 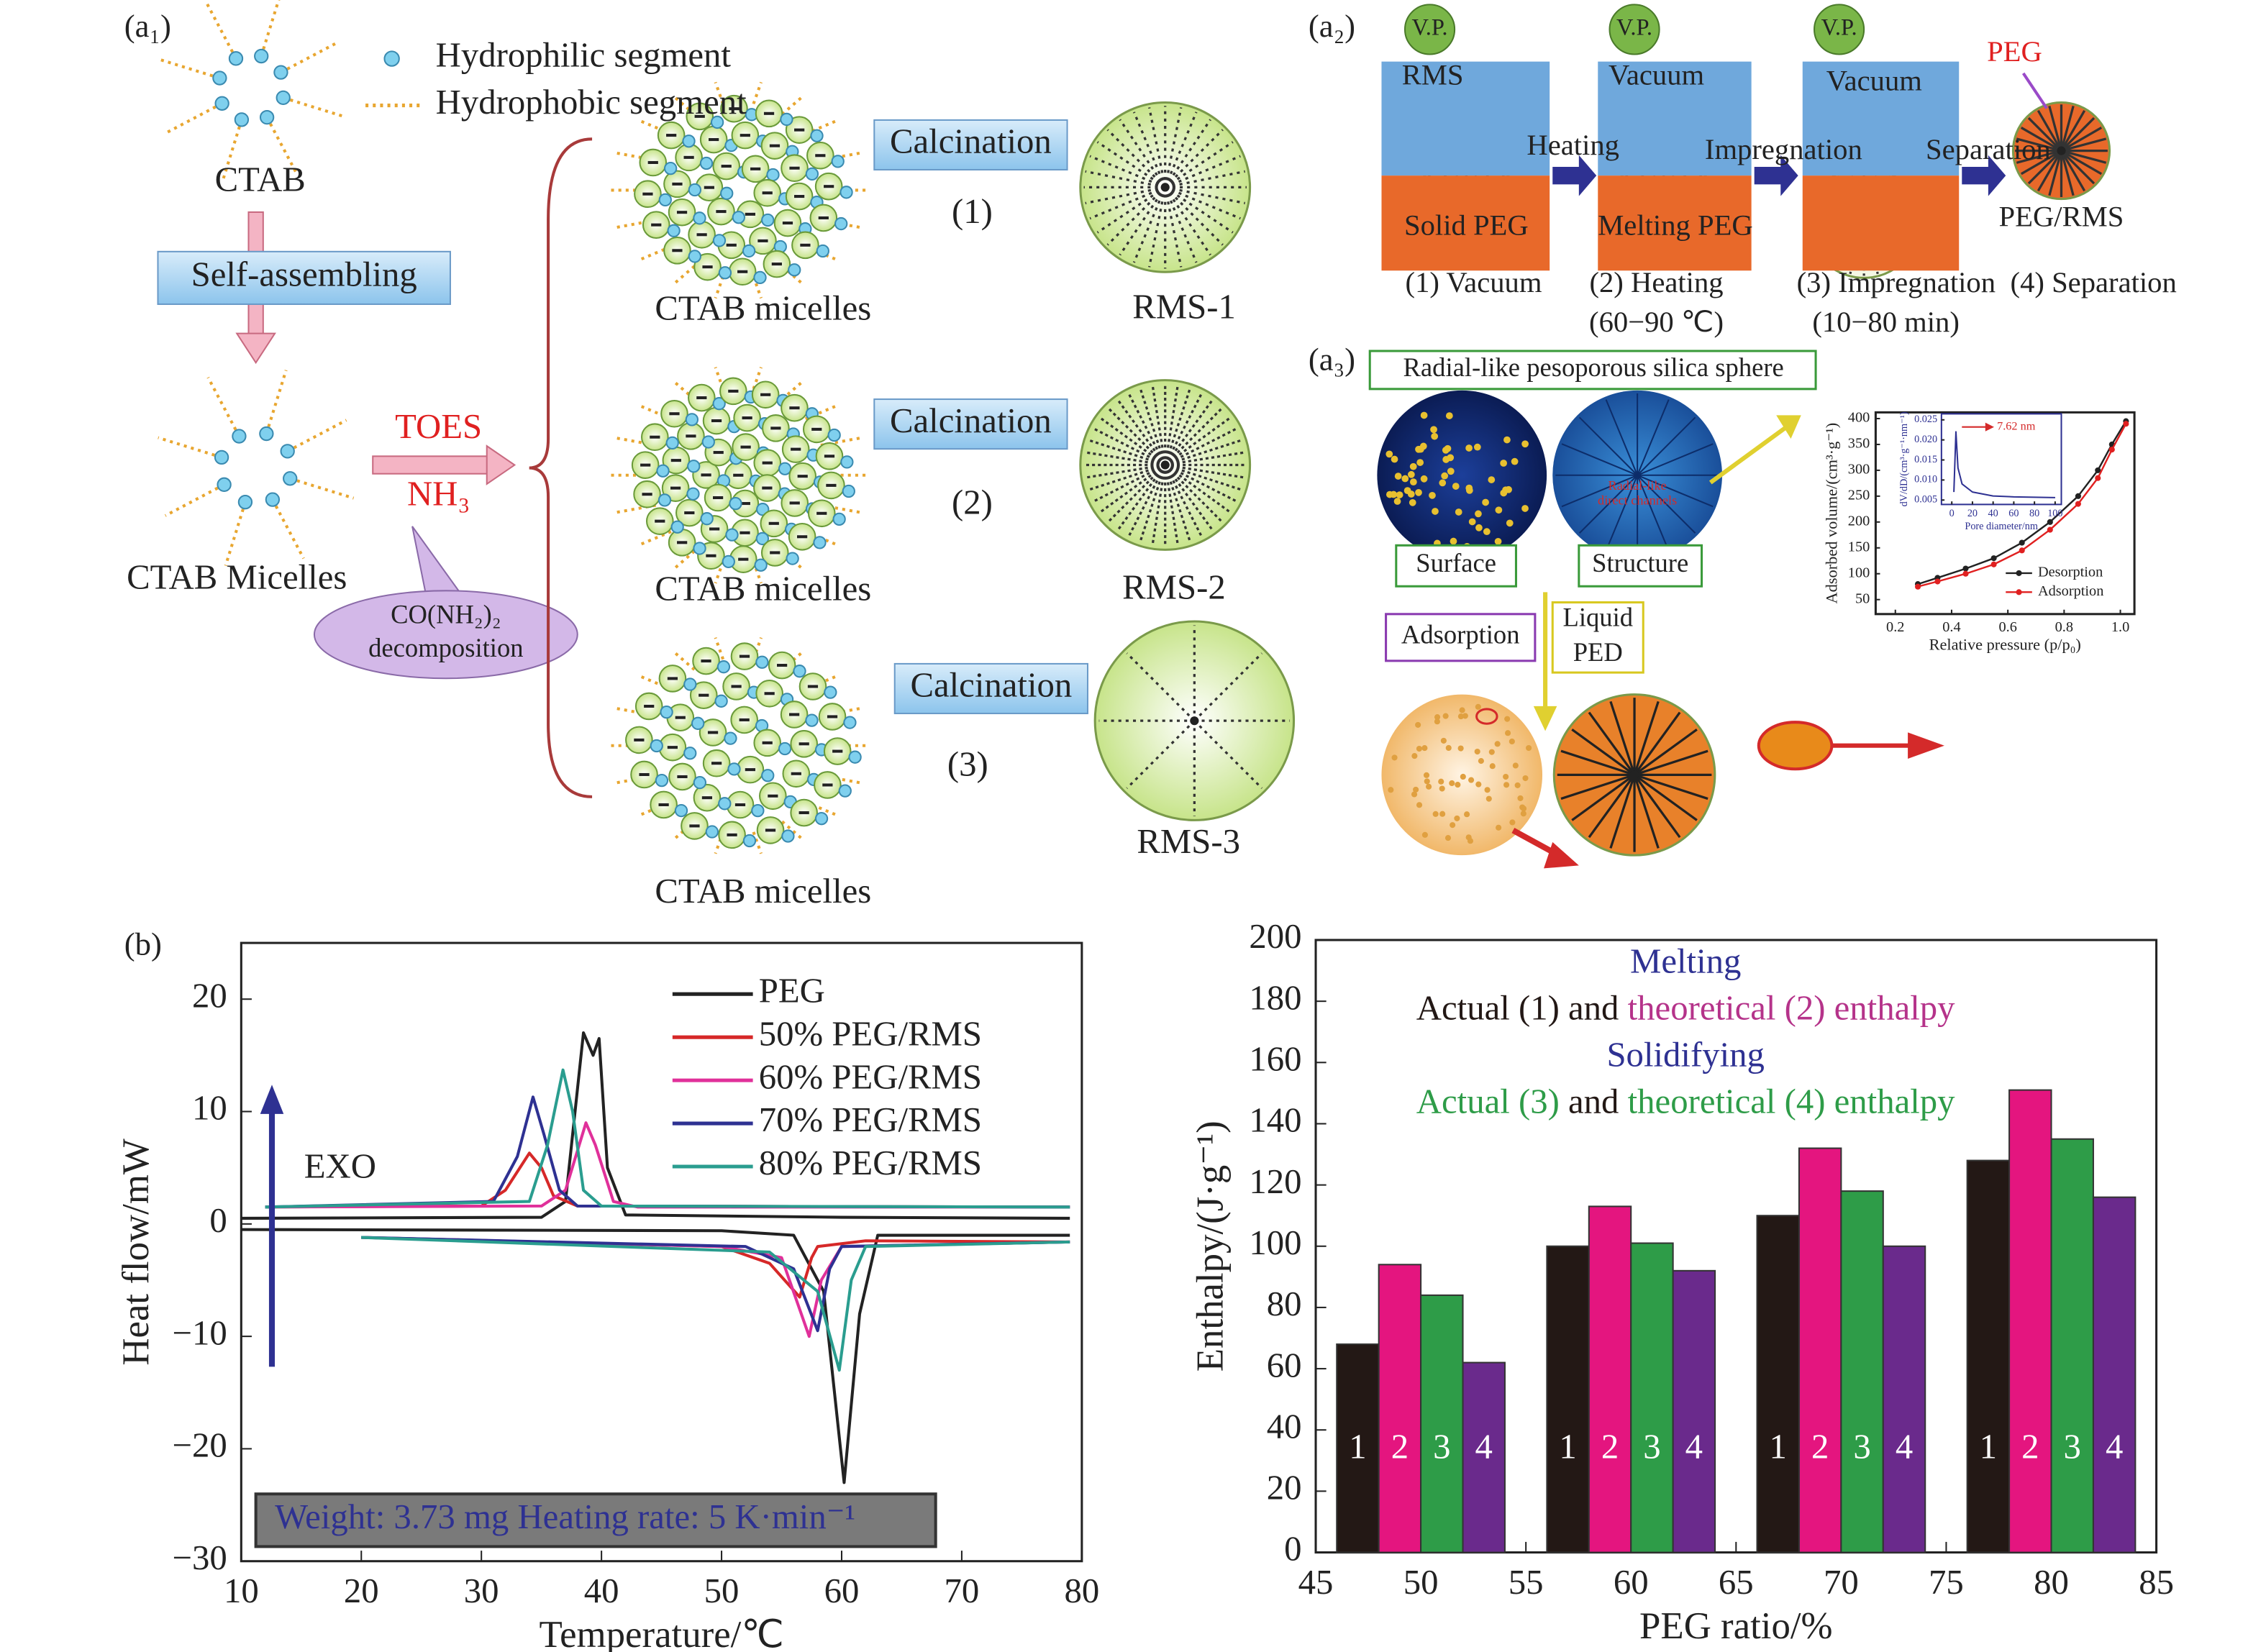 What do you see at coordinates (2014, 51) in the screenshot?
I see `label: PEG` at bounding box center [2014, 51].